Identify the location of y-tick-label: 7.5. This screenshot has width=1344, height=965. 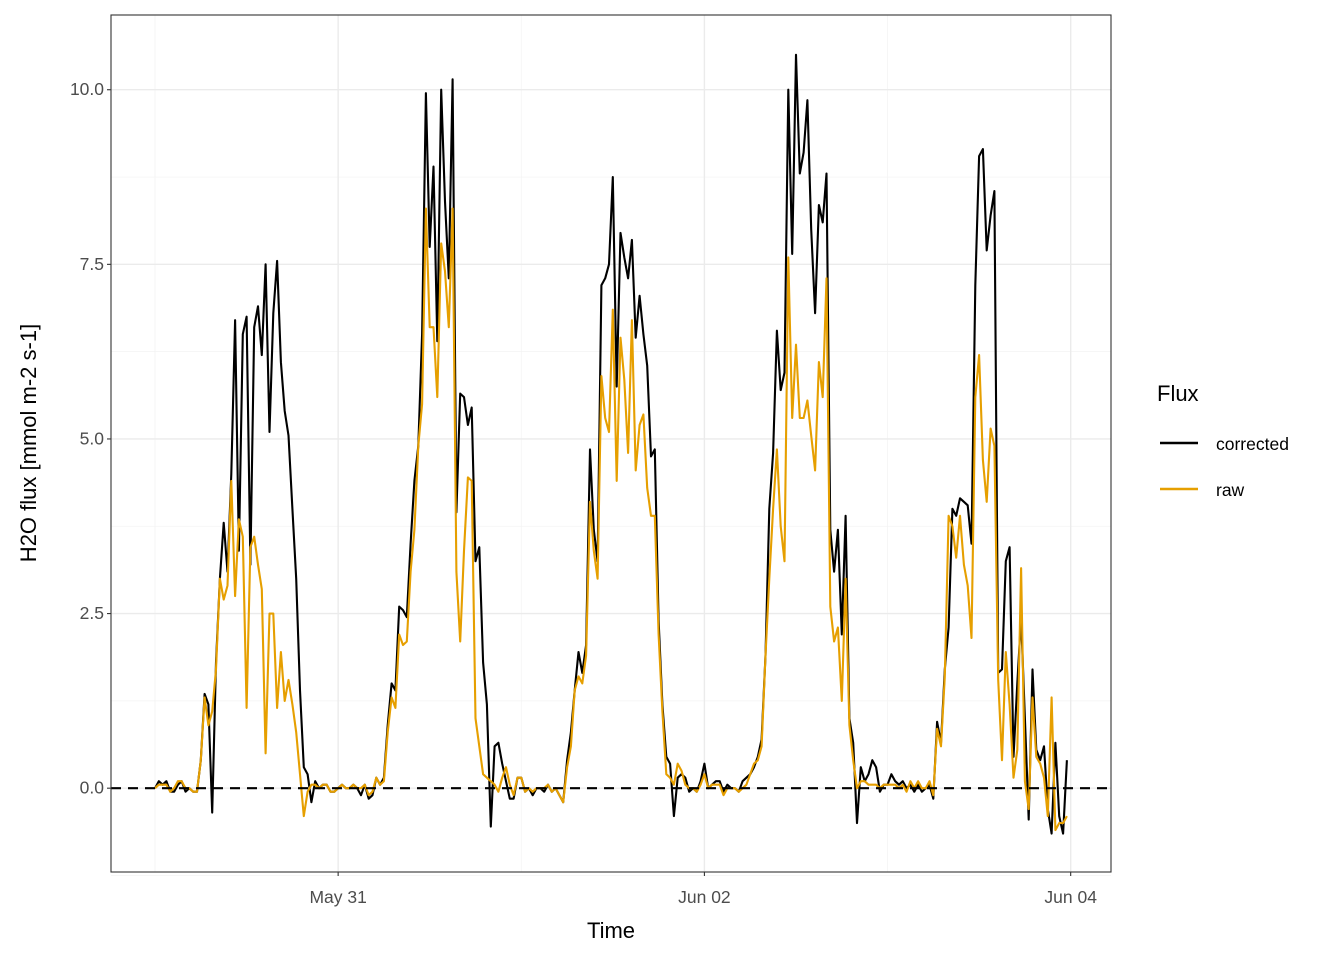
(92, 264).